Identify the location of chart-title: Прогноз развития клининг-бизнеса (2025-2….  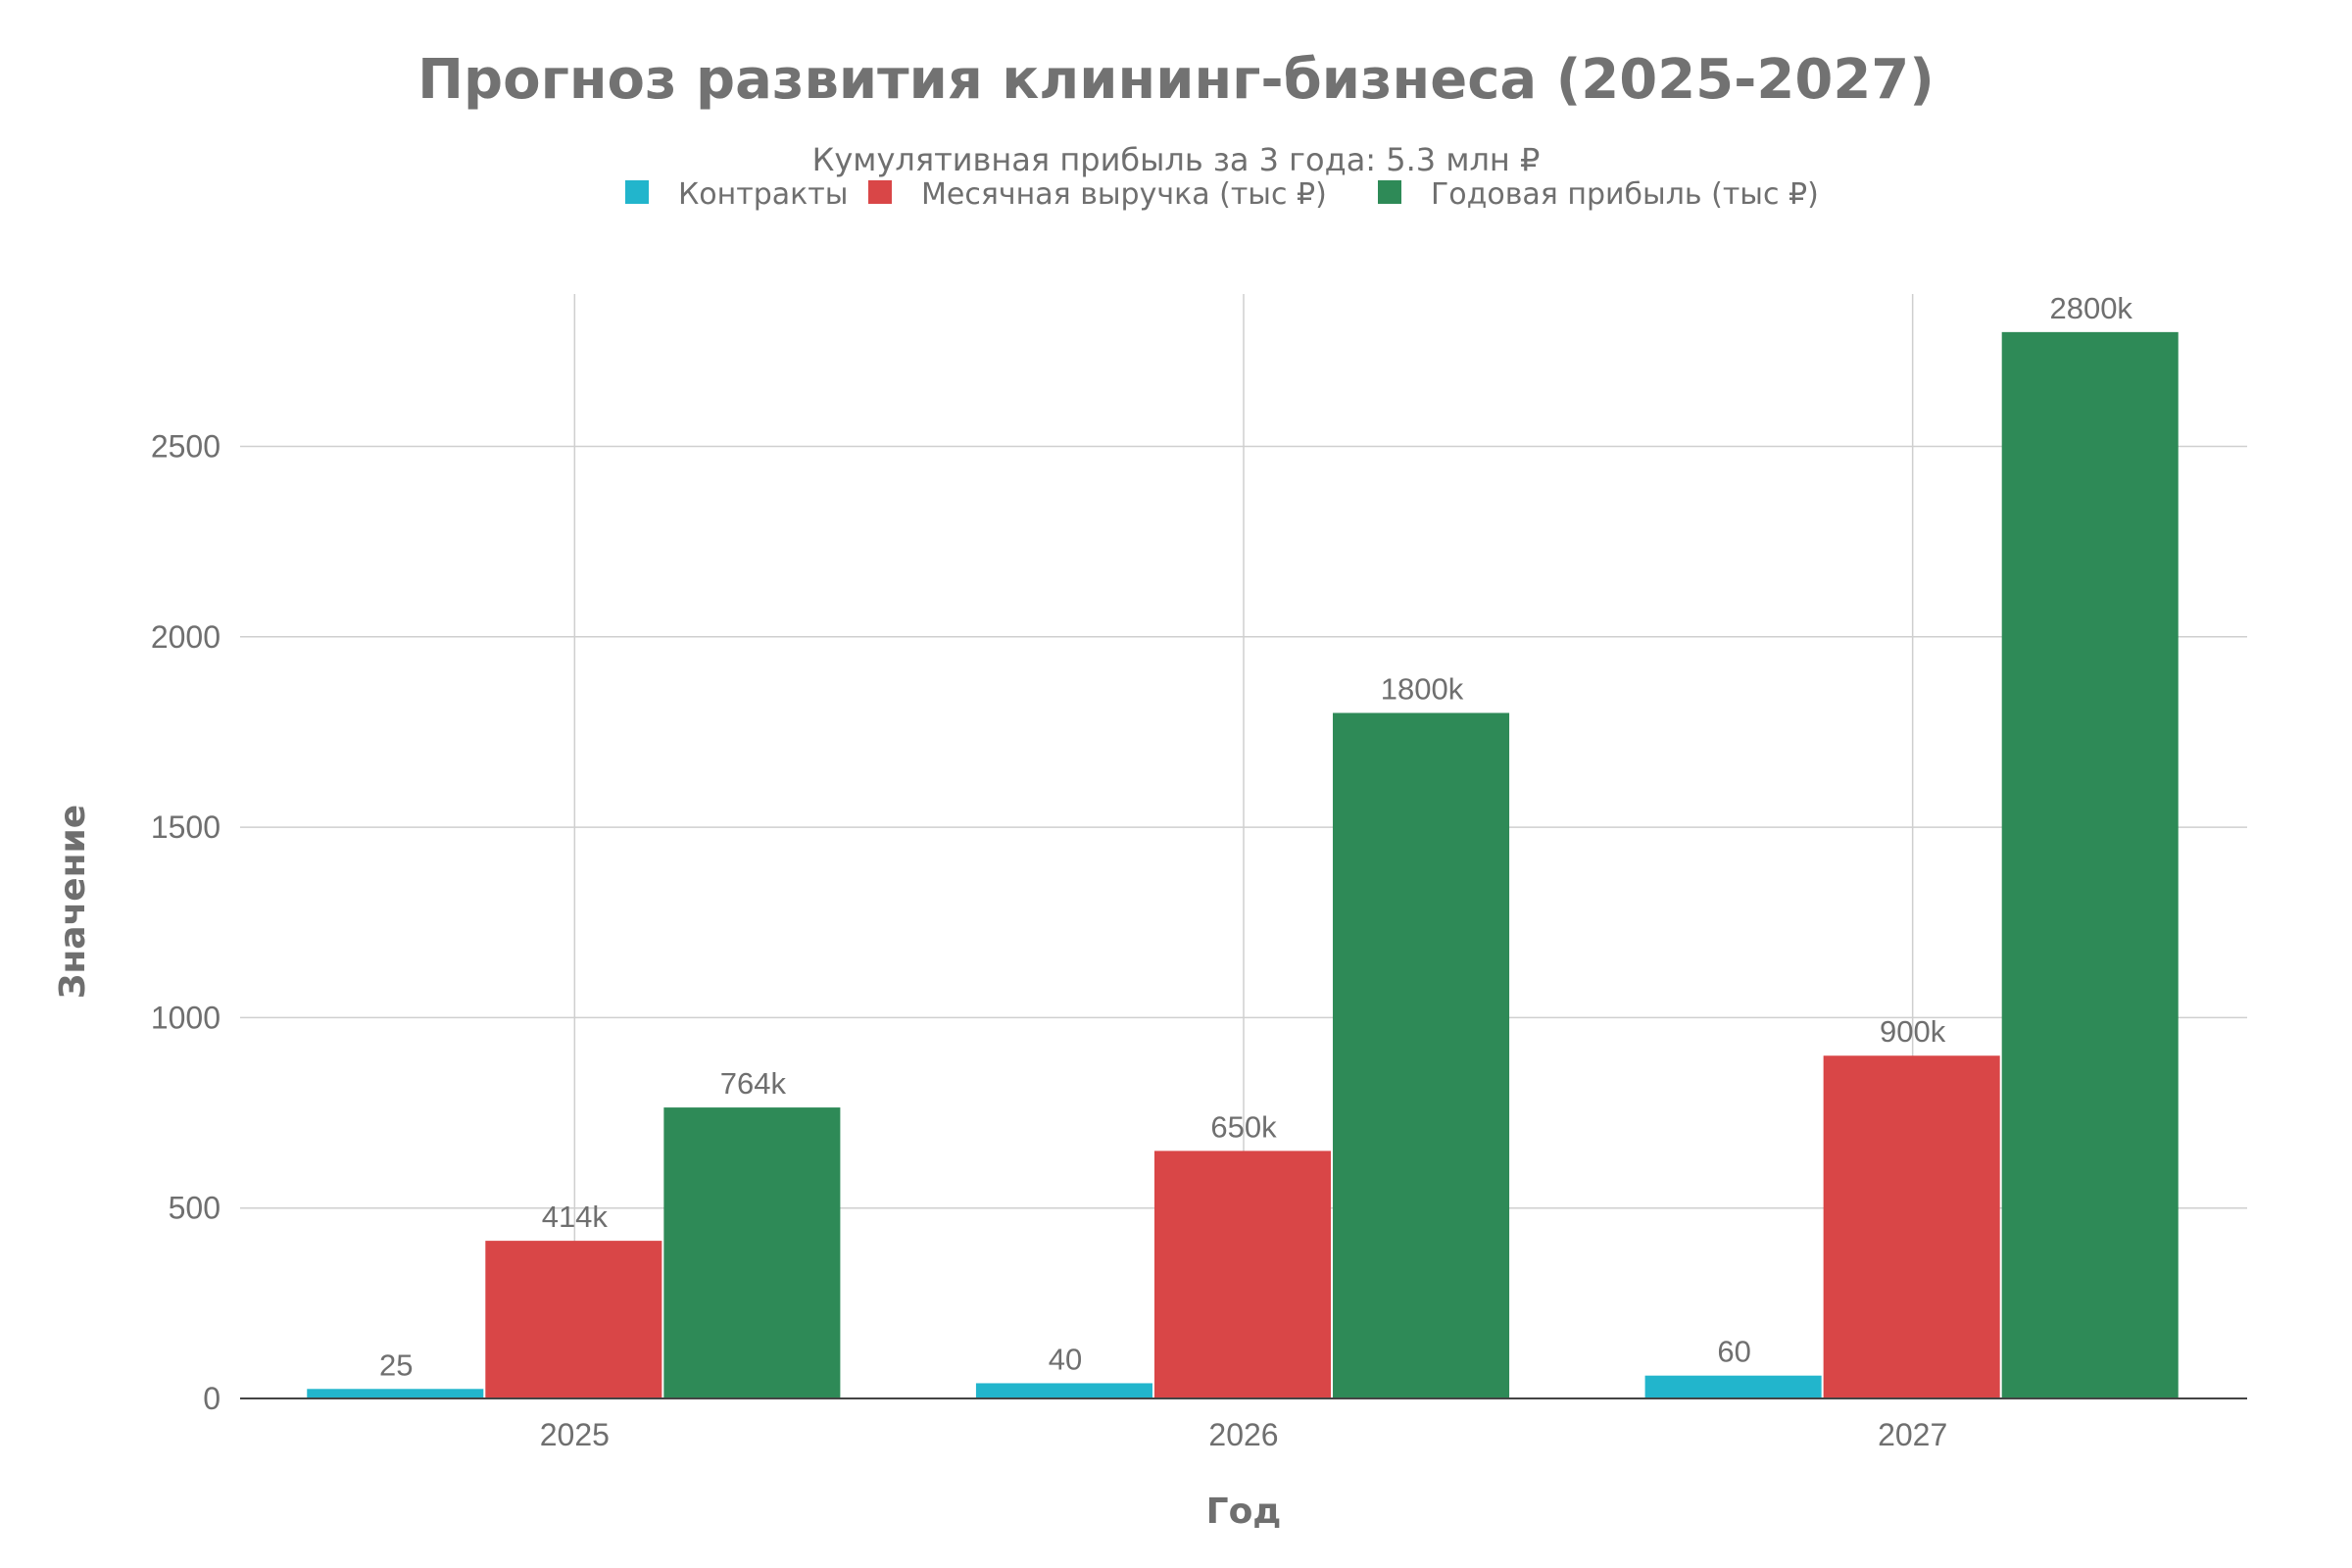
(1176, 80).